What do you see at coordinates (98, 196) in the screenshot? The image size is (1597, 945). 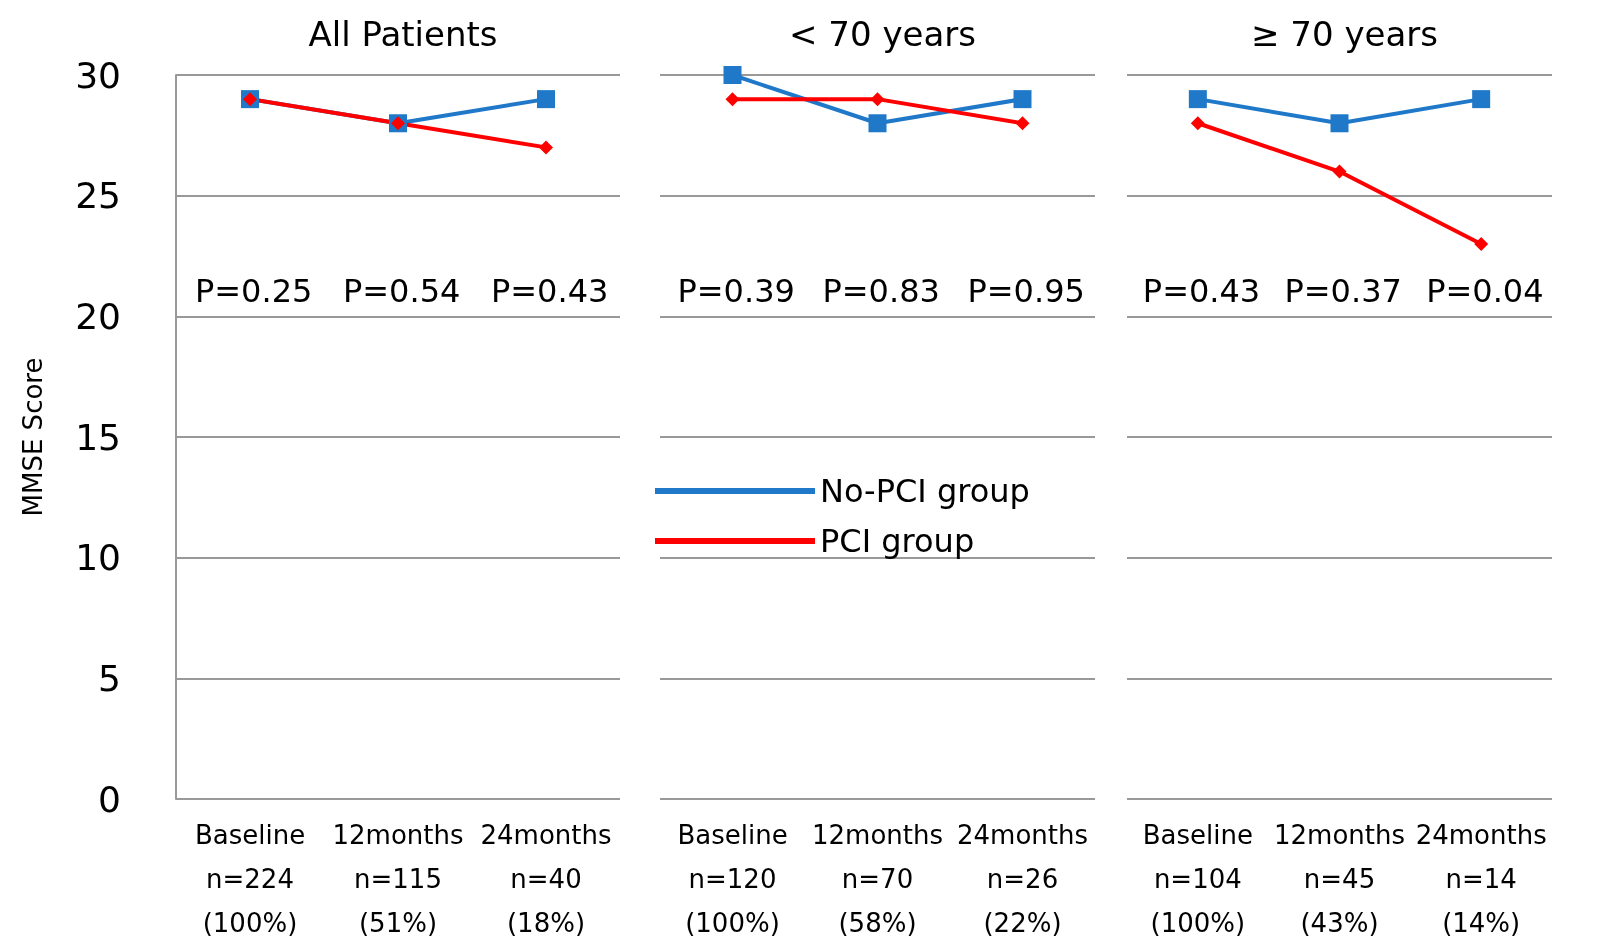 I see `y-tick-label: 25` at bounding box center [98, 196].